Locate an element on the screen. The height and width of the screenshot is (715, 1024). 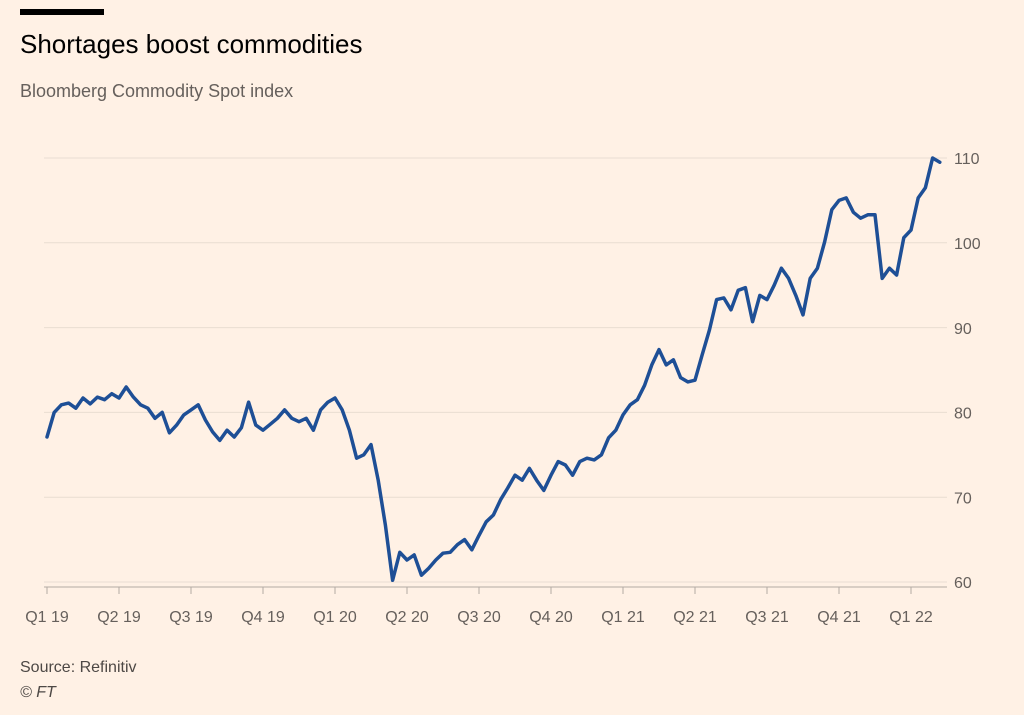
x-tick-label: Q3 19 is located at coordinates (191, 617).